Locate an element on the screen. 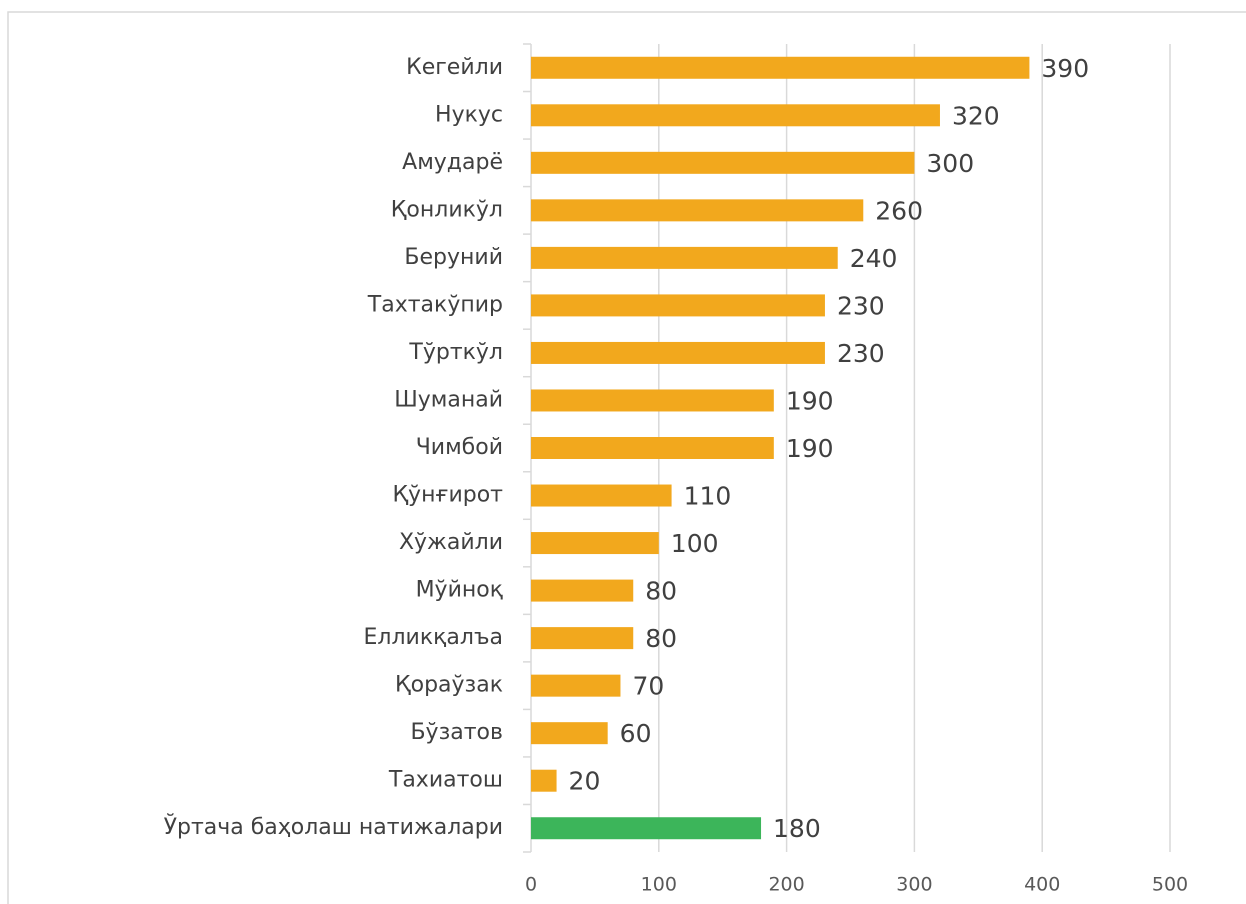 This screenshot has height=904, width=1246. y-tick-label: Нукус is located at coordinates (469, 114).